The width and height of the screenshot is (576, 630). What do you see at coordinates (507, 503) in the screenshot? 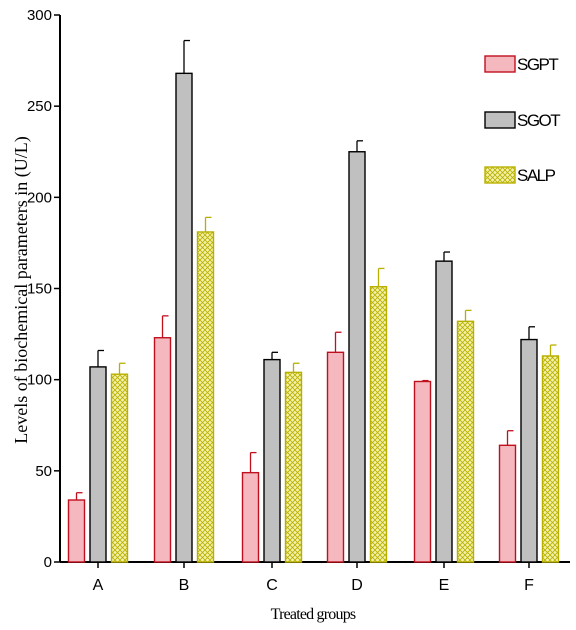
I see `bar-sgpt-f` at bounding box center [507, 503].